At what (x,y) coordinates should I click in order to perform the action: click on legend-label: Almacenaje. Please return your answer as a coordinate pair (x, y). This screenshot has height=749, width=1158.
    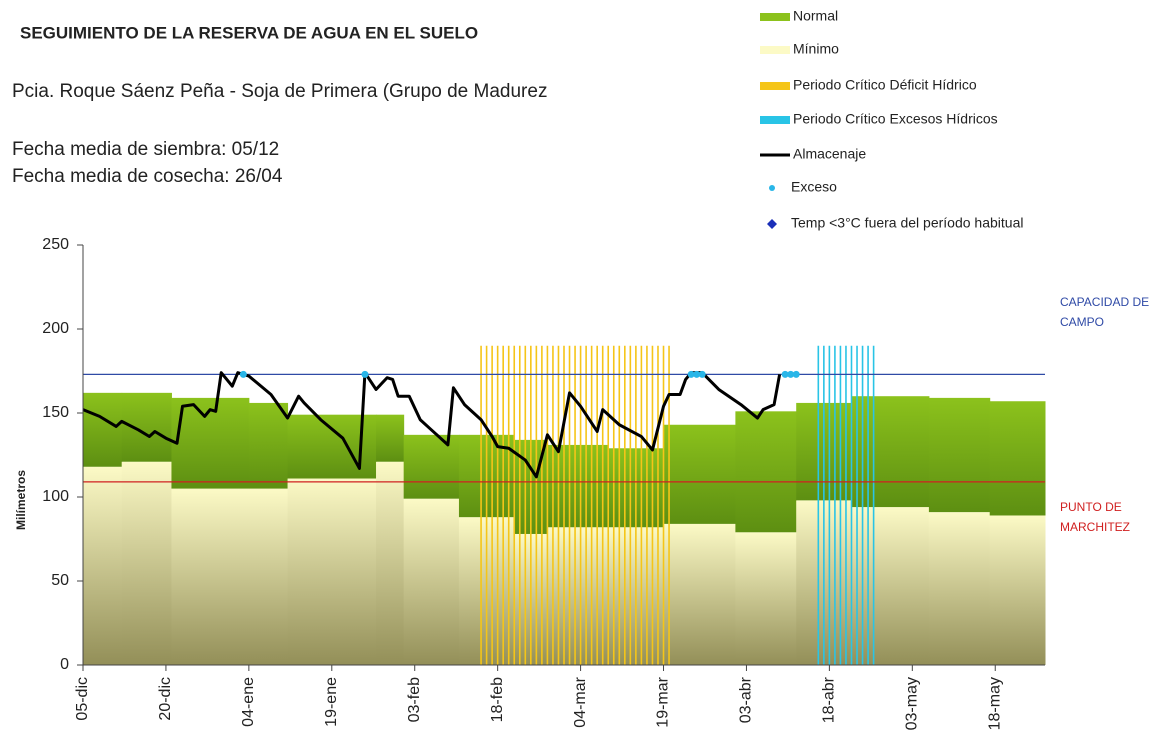
    Looking at the image, I should click on (829, 154).